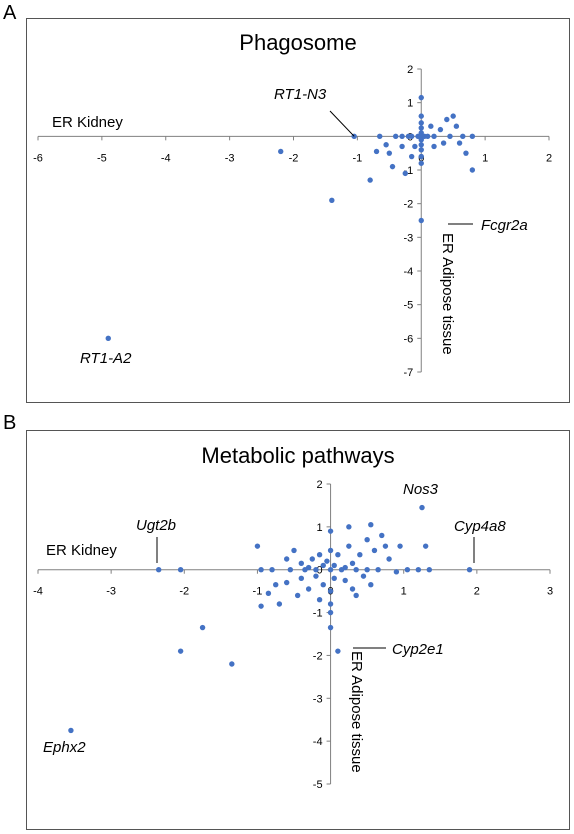  Describe the element at coordinates (408, 373) in the screenshot. I see `chart-a-y-tick-label: -7` at that location.